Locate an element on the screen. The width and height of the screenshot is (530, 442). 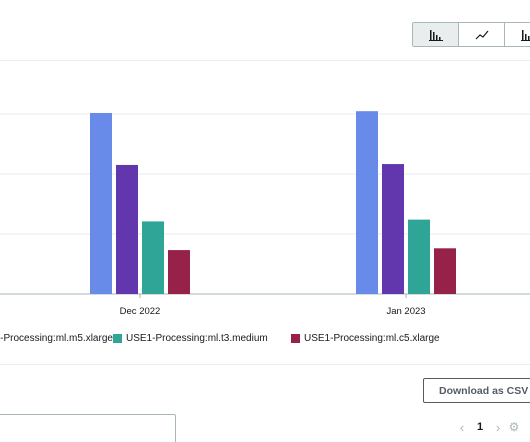
chevron-left-icon: ‹ is located at coordinates (462, 427).